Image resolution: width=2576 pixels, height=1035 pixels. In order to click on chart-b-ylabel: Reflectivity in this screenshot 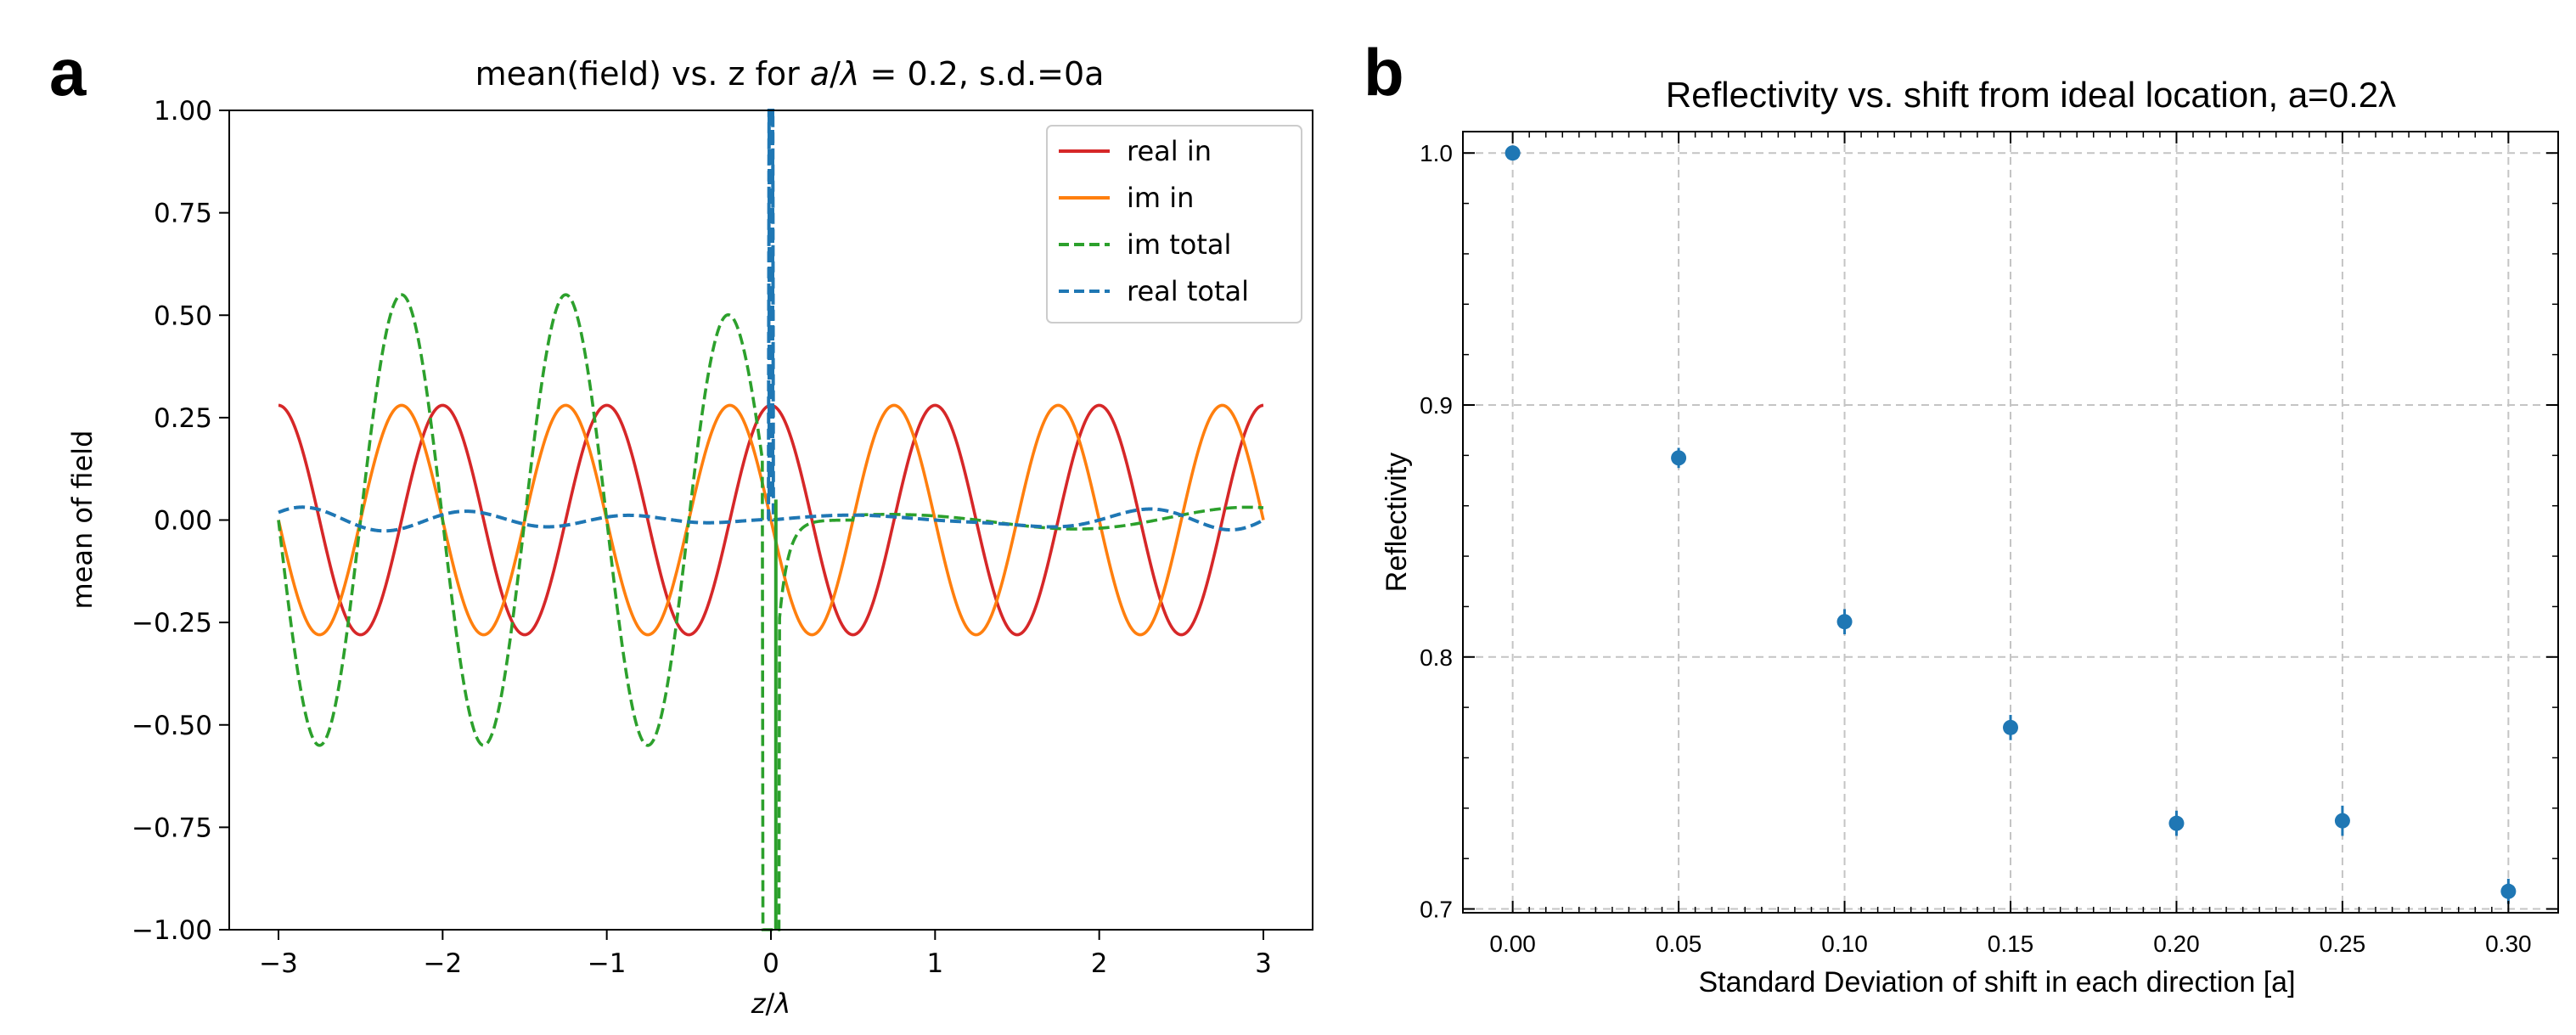, I will do `click(1397, 522)`.